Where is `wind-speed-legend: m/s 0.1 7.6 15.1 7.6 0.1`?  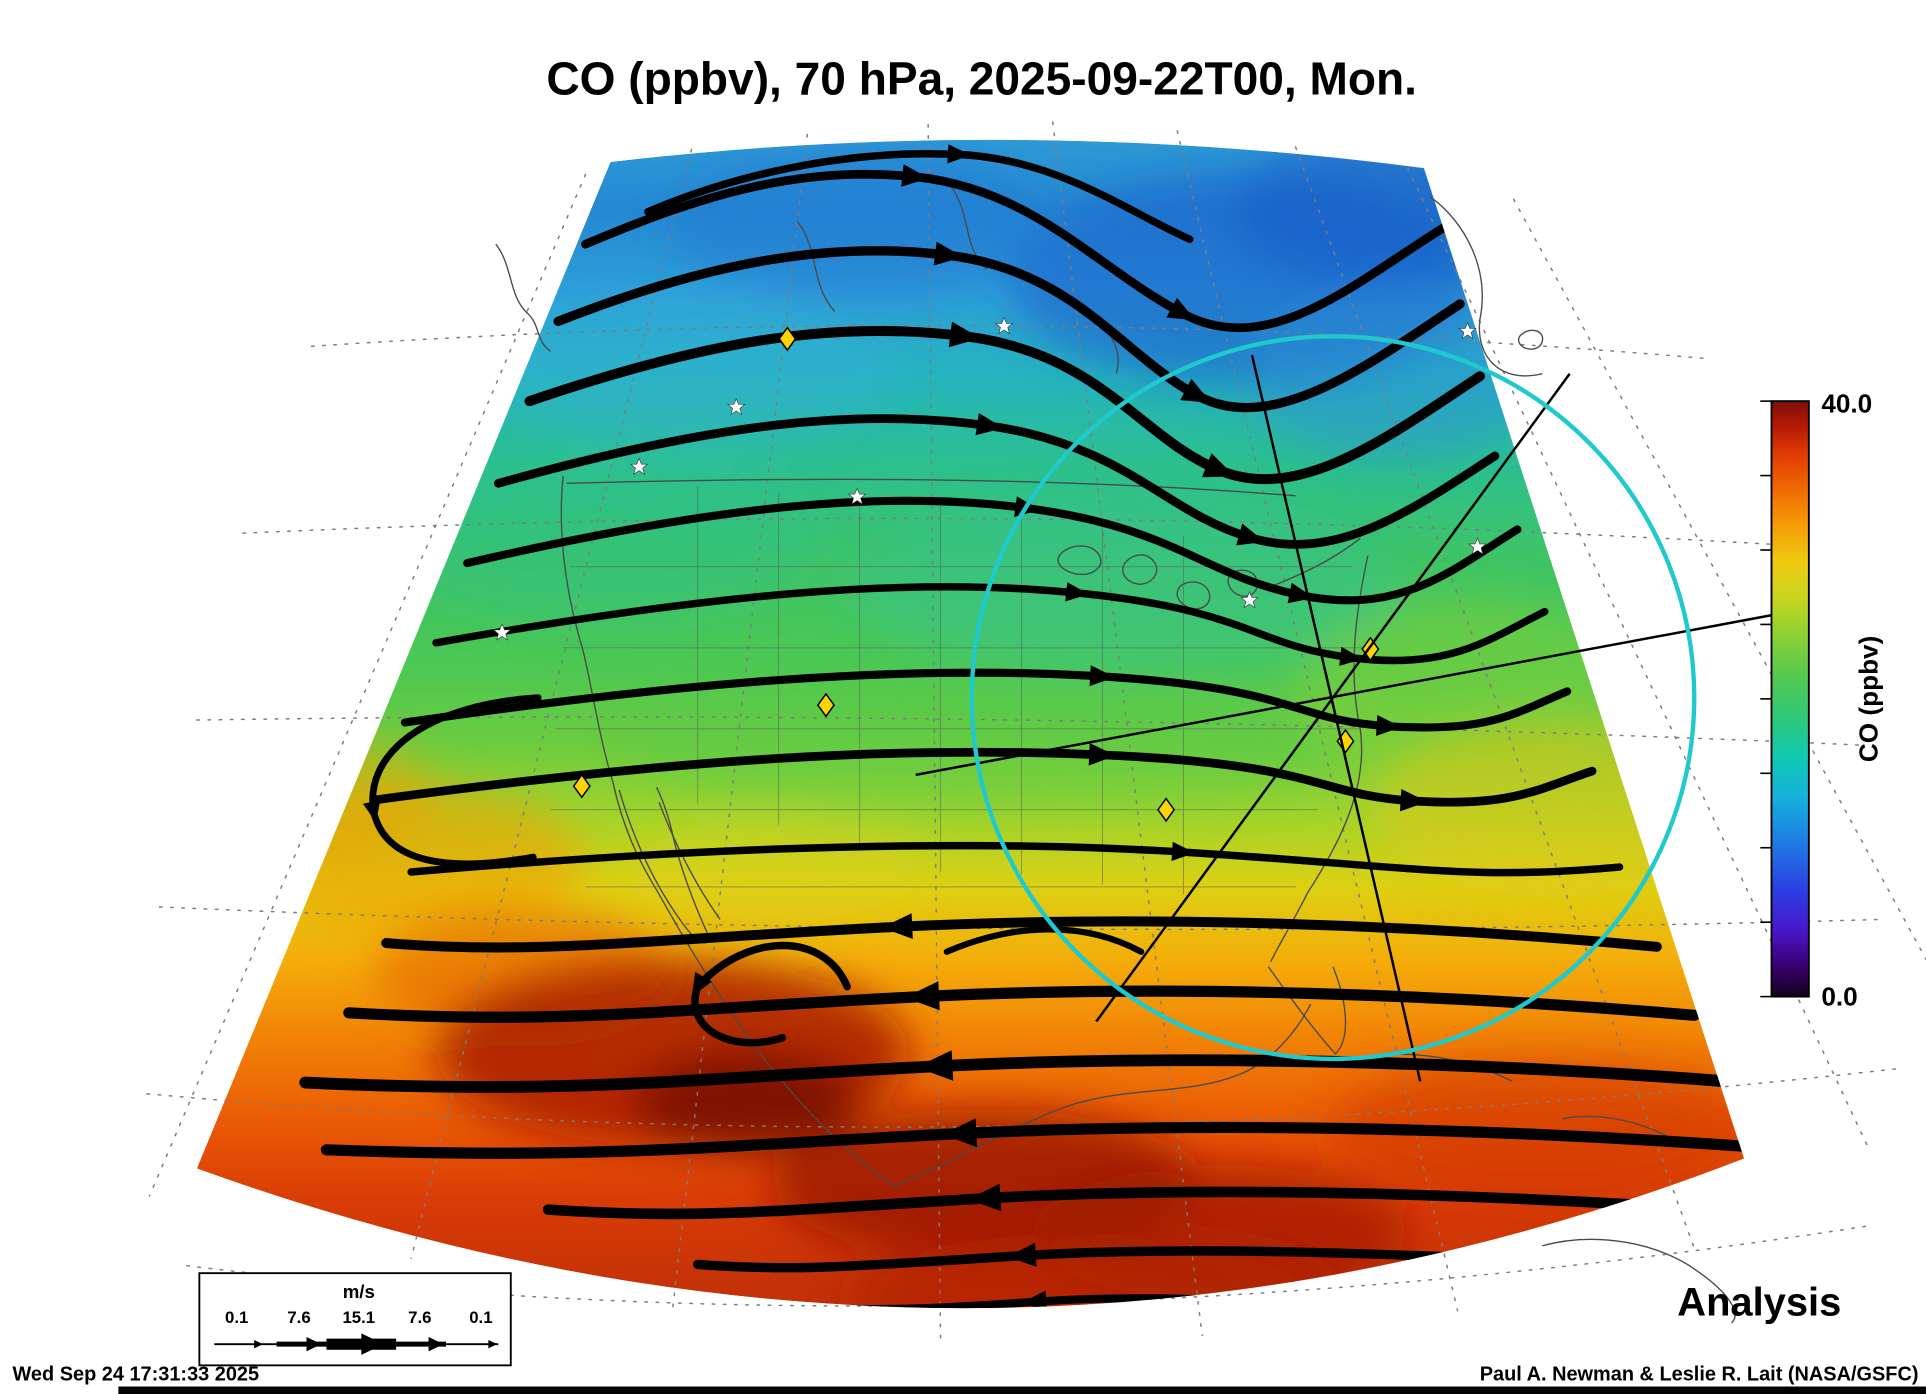
wind-speed-legend: m/s 0.1 7.6 15.1 7.6 0.1 is located at coordinates (355, 1319).